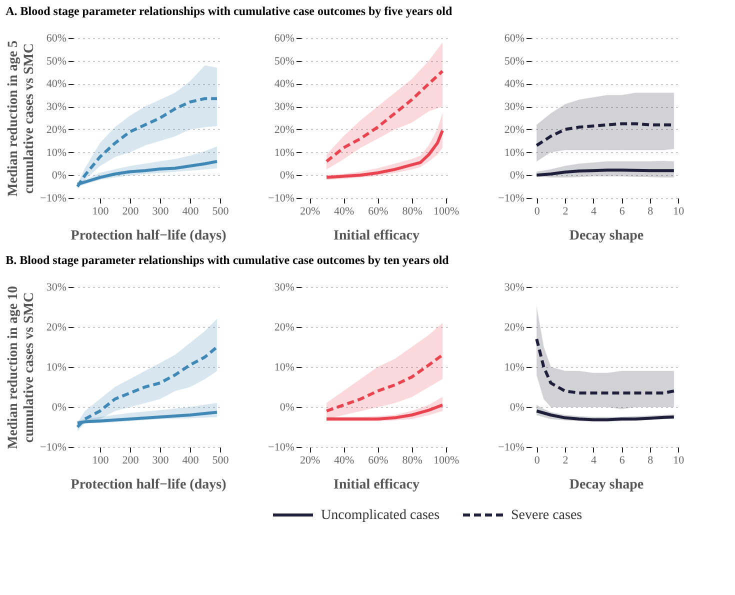  I want to click on y-axis-title: Median reduction in age 5 cumulative cases vs SMC, so click(22, 118).